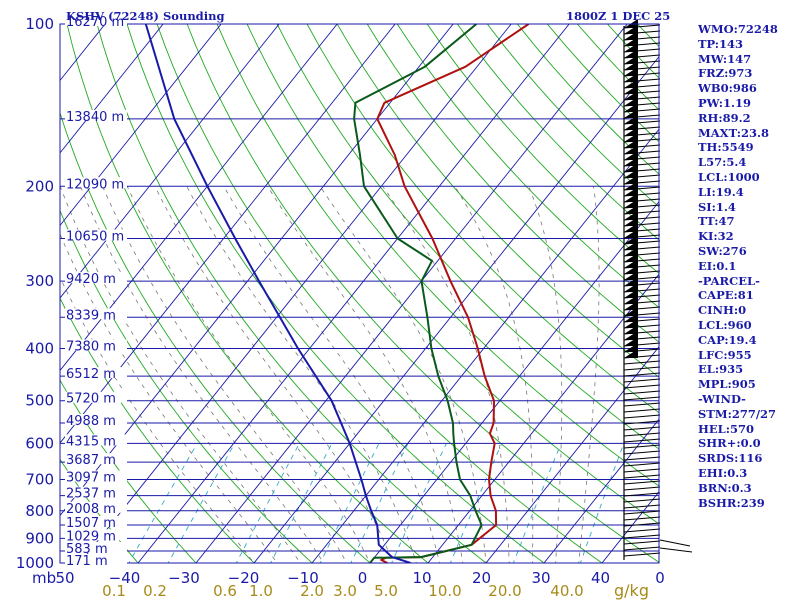 This screenshot has height=600, width=800. I want to click on index-row: RH:89.2, so click(724, 117).